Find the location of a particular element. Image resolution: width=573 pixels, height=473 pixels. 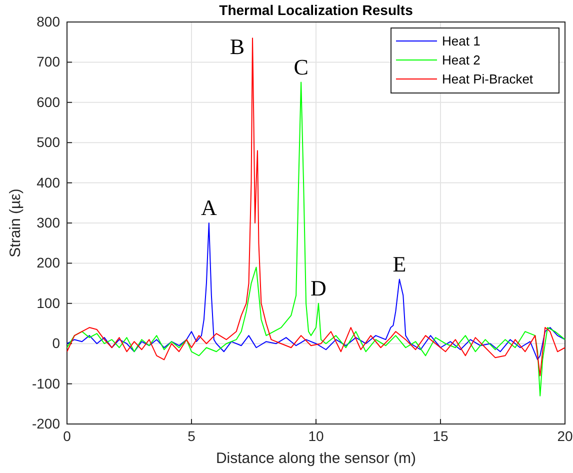

annotation: B is located at coordinates (237, 47).